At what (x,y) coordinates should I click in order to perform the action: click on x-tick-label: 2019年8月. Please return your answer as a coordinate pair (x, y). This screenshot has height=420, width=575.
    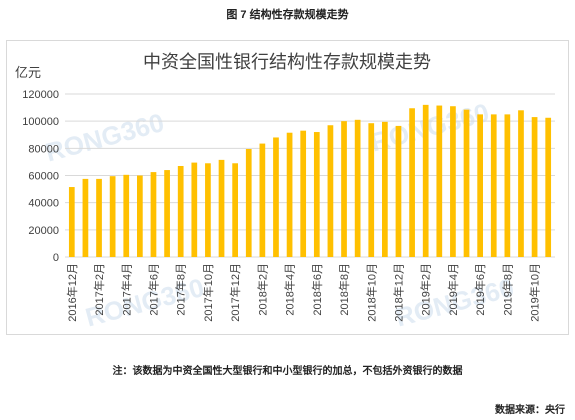
    Looking at the image, I should click on (507, 289).